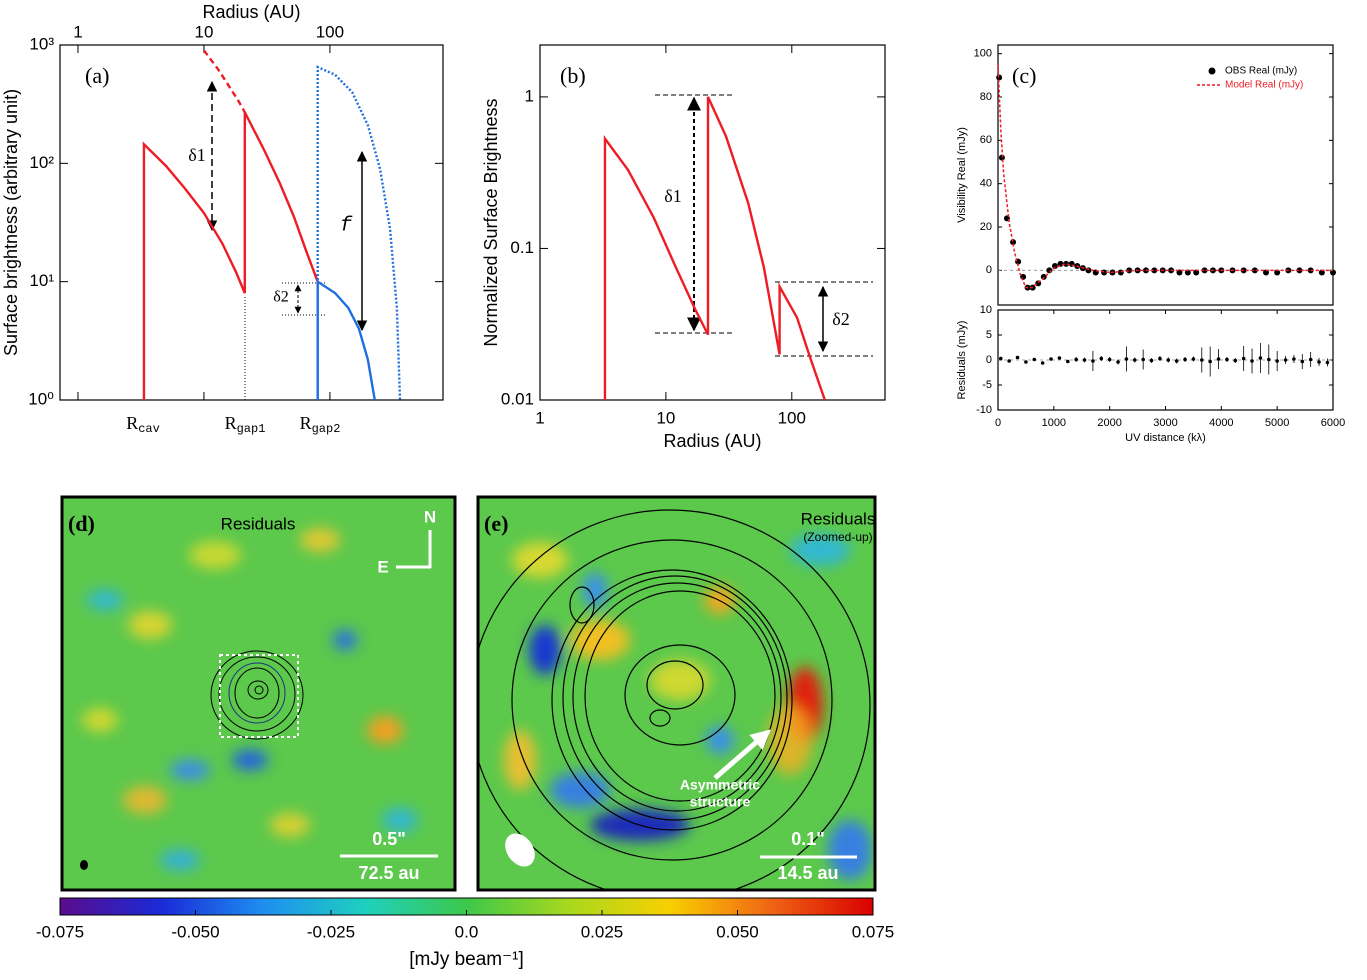 Image resolution: width=1367 pixels, height=980 pixels. I want to click on beam, so click(84, 865).